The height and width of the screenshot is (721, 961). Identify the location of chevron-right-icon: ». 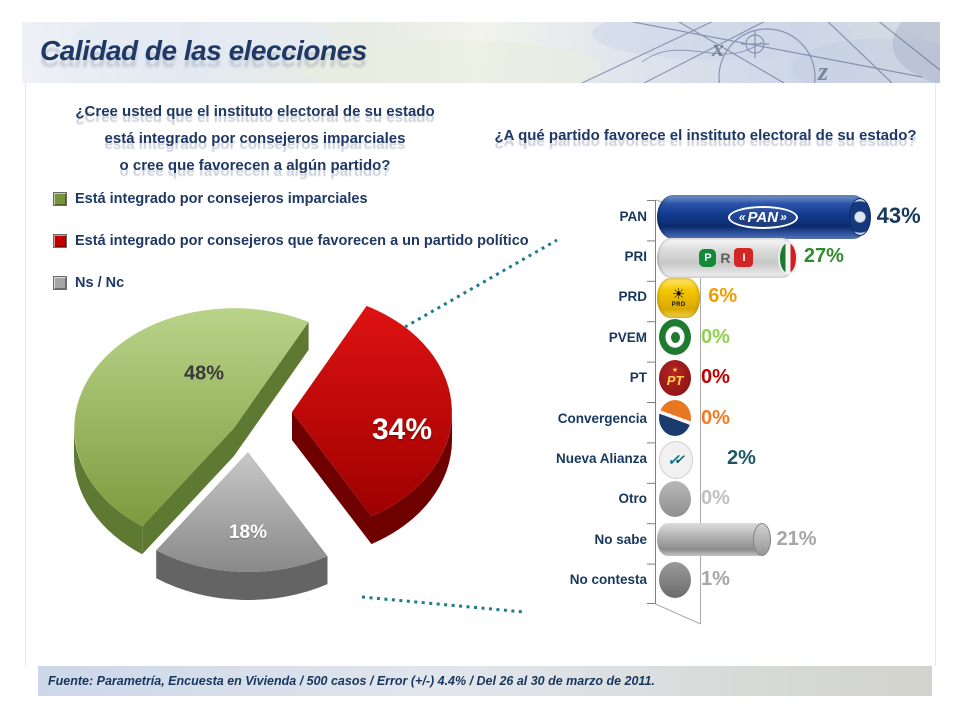
(783, 217).